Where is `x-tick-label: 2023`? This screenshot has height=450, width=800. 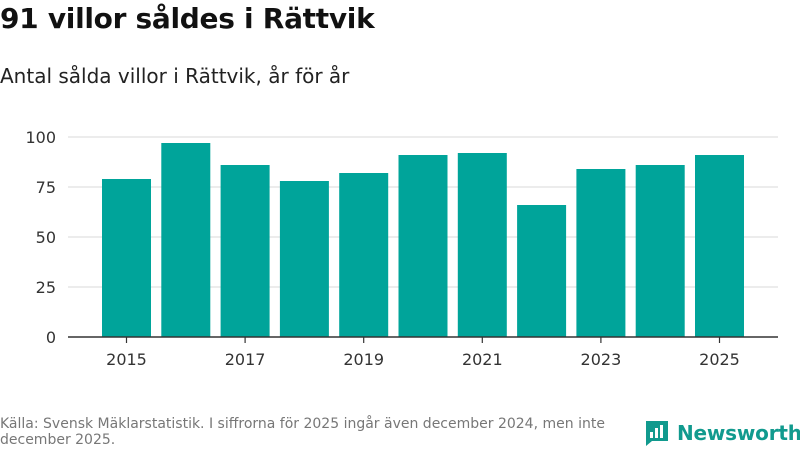 x-tick-label: 2023 is located at coordinates (601, 359).